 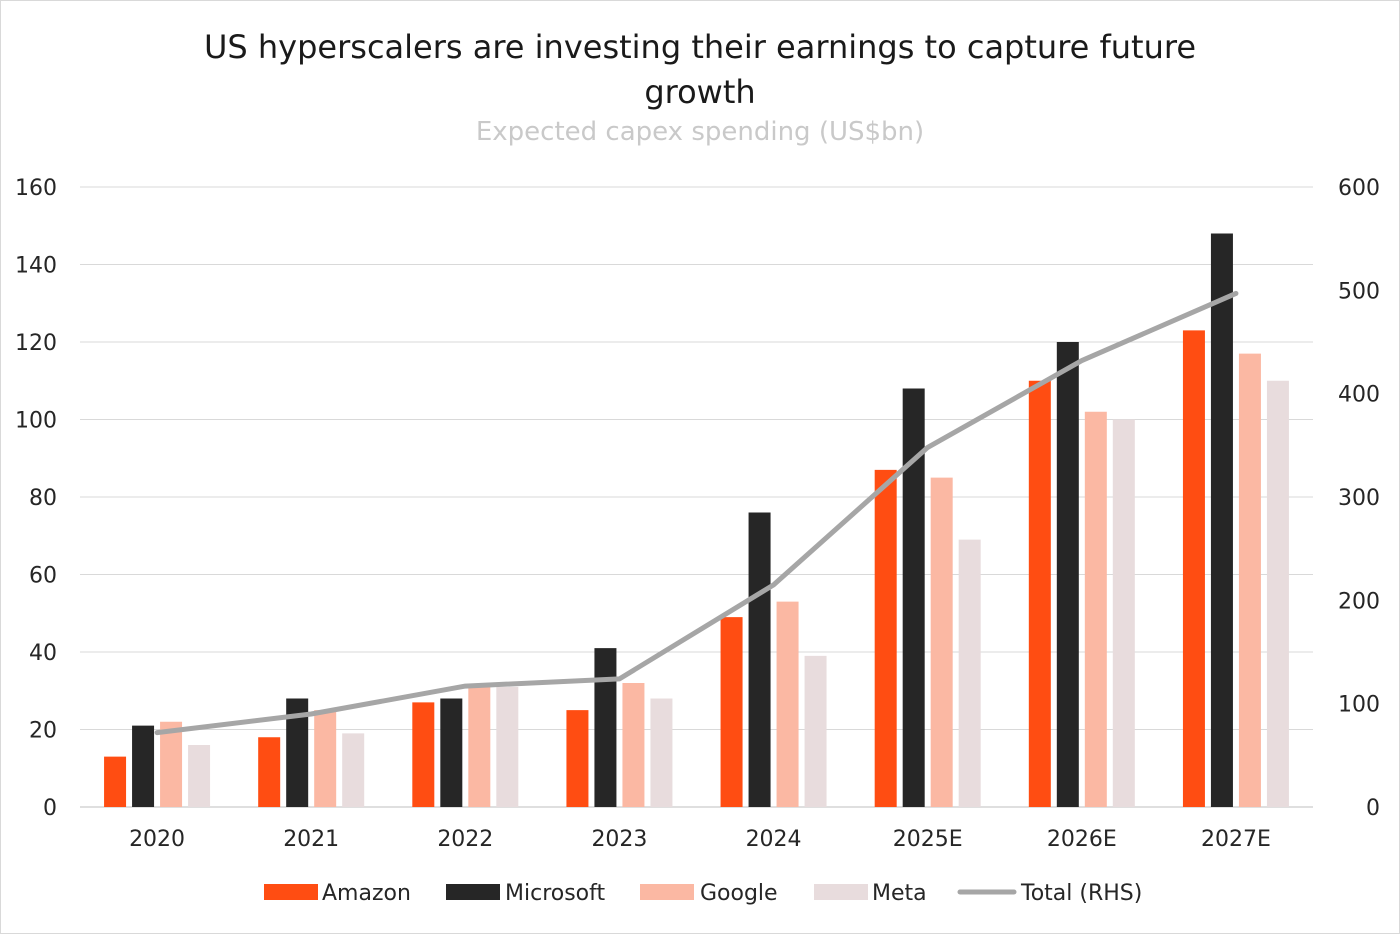 I want to click on bar-microsoft-2026e, so click(x=1067, y=574).